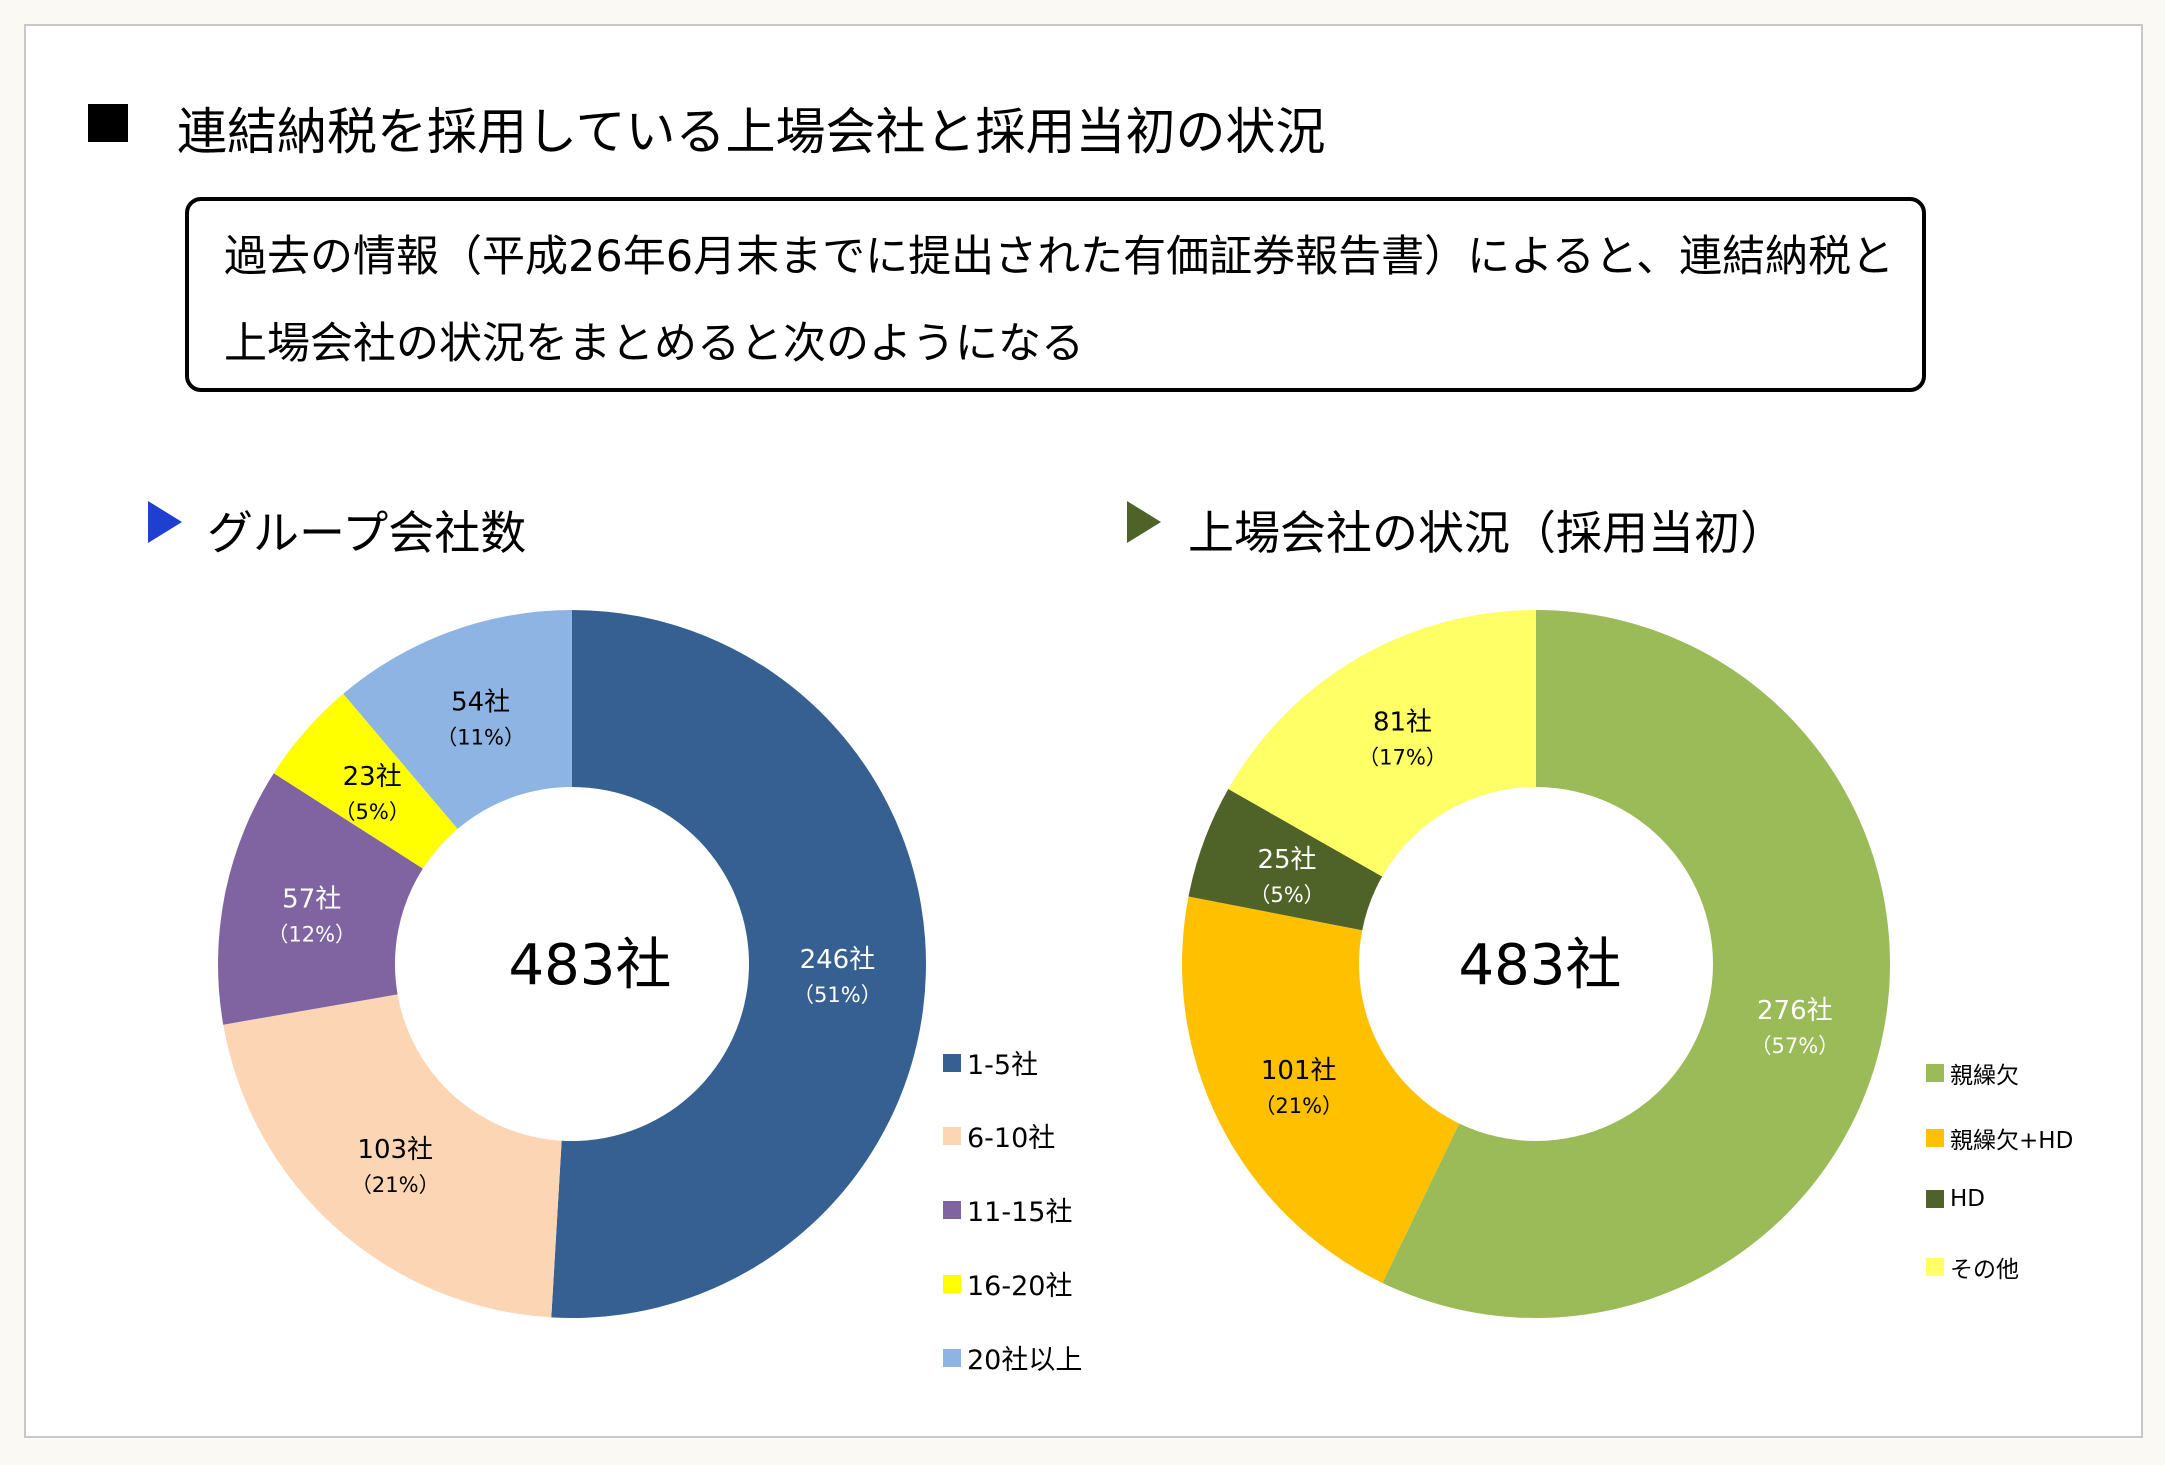 Image resolution: width=2165 pixels, height=1465 pixels. What do you see at coordinates (1968, 1199) in the screenshot?
I see `legend-label: HD` at bounding box center [1968, 1199].